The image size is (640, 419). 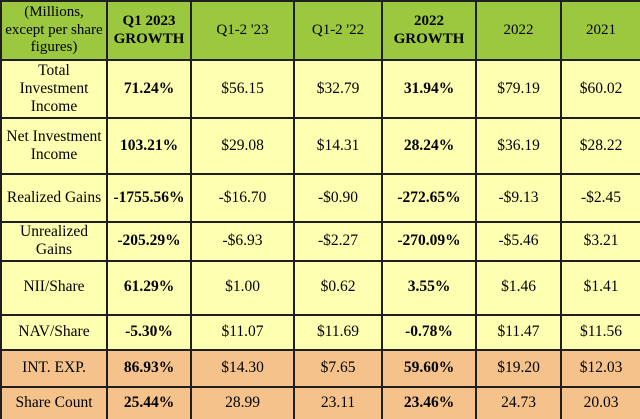 I want to click on table-cell: $0.62, so click(x=338, y=287).